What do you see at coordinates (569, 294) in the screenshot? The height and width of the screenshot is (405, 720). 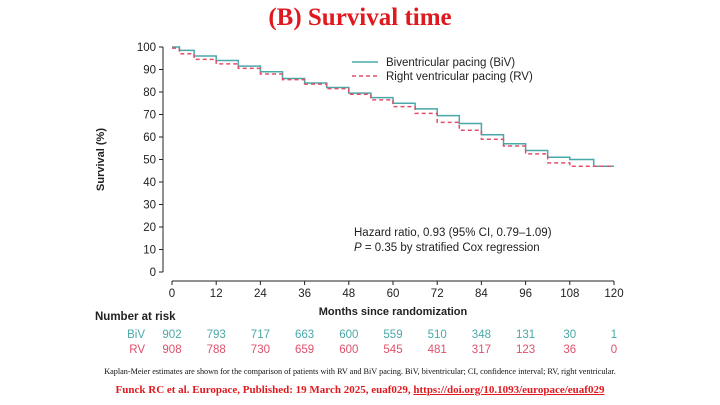 I see `x-tick-label-108: 108` at bounding box center [569, 294].